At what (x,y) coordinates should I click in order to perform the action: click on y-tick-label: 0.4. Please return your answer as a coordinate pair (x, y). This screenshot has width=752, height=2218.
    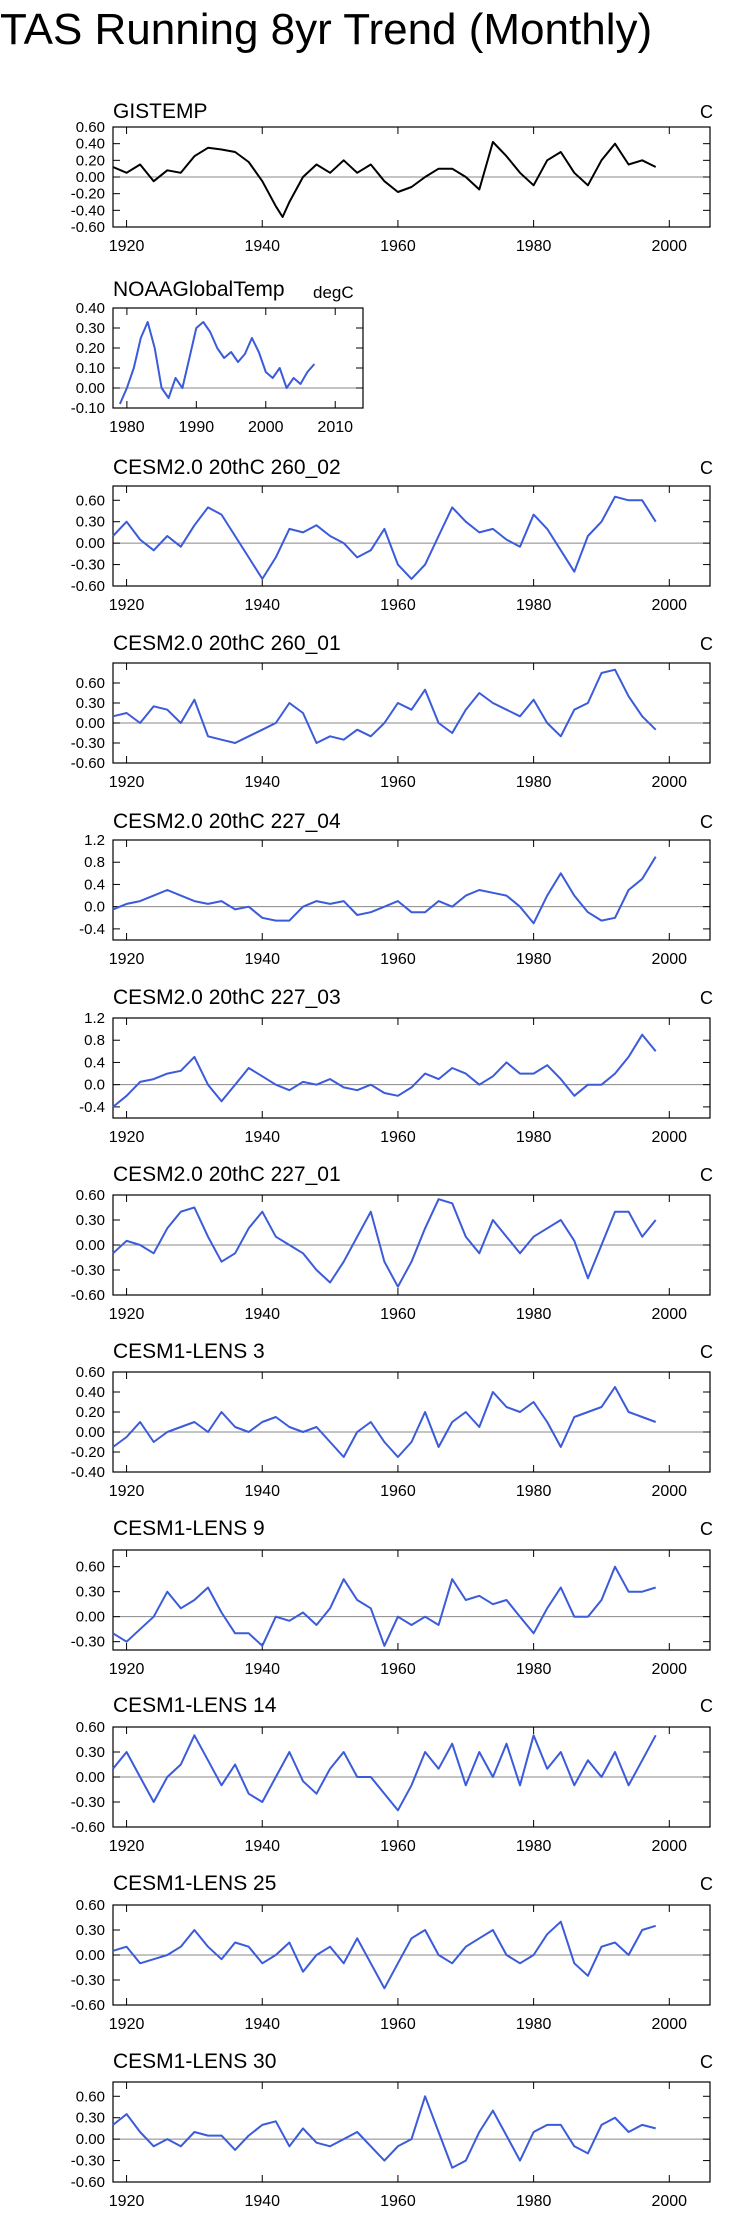
    Looking at the image, I should click on (94, 884).